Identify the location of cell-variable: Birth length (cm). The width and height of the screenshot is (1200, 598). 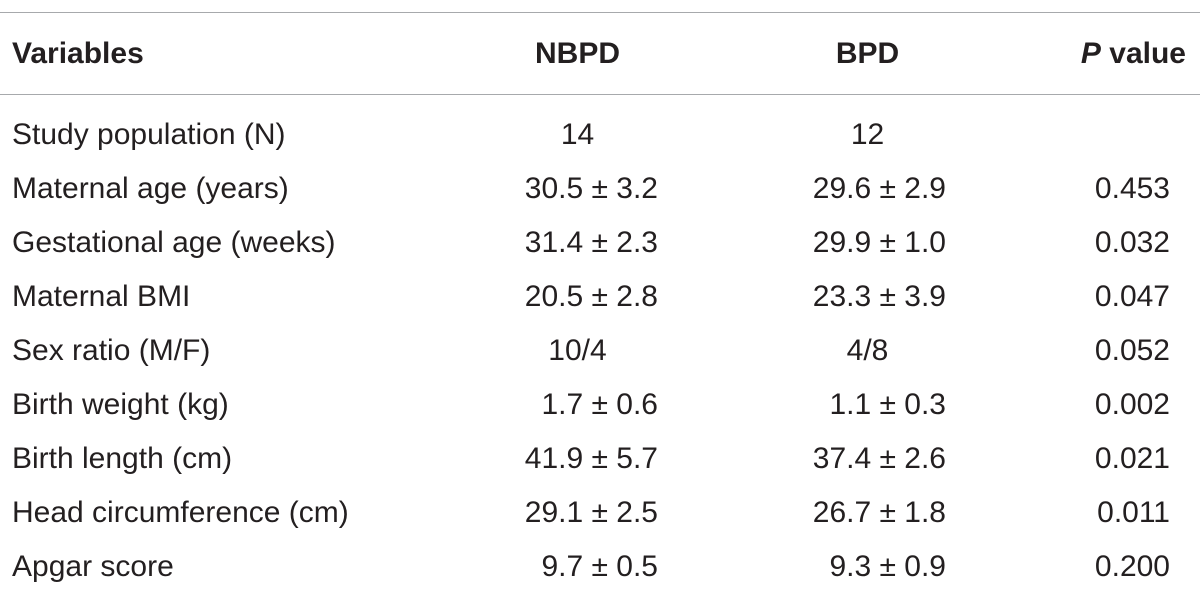
(122, 458).